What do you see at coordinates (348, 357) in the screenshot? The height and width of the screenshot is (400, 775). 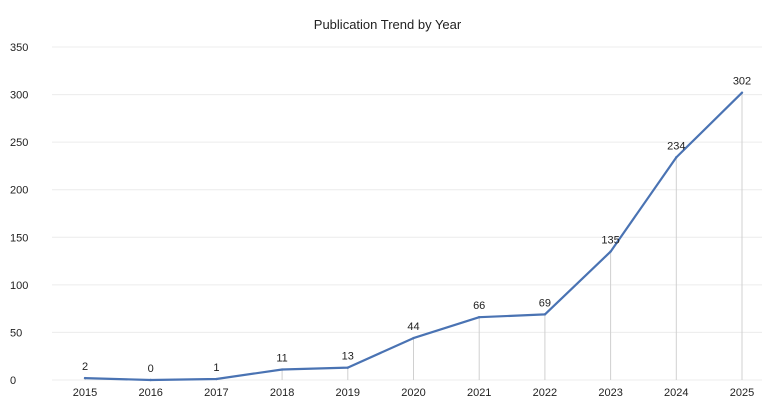 I see `data-label: 13` at bounding box center [348, 357].